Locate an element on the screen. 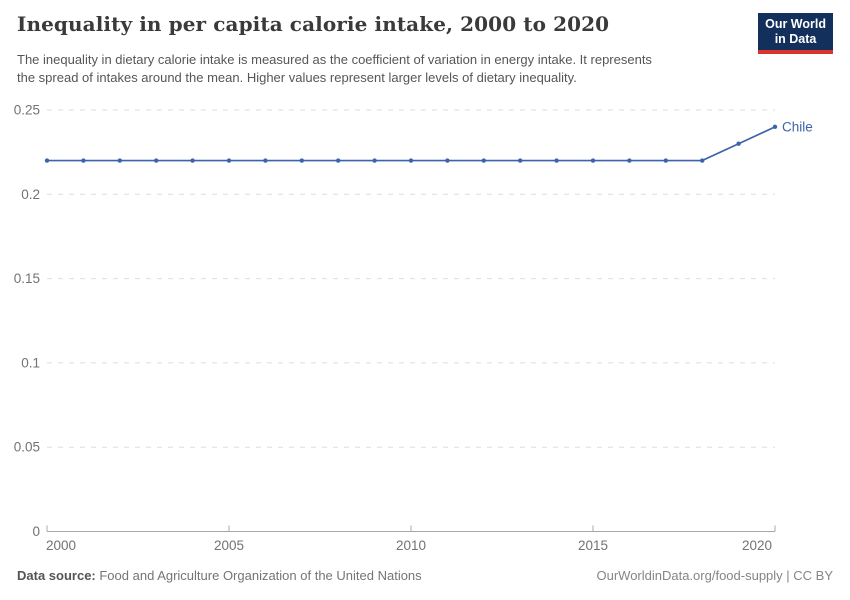 The width and height of the screenshot is (850, 600). x-tick-label: 2000 is located at coordinates (61, 545).